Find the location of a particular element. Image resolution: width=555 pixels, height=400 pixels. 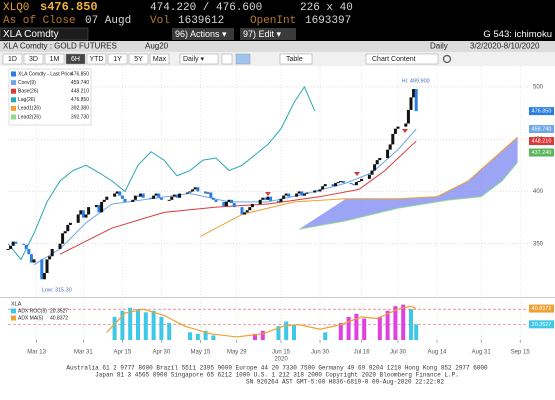

chart-content-button is located at coordinates (402, 59).